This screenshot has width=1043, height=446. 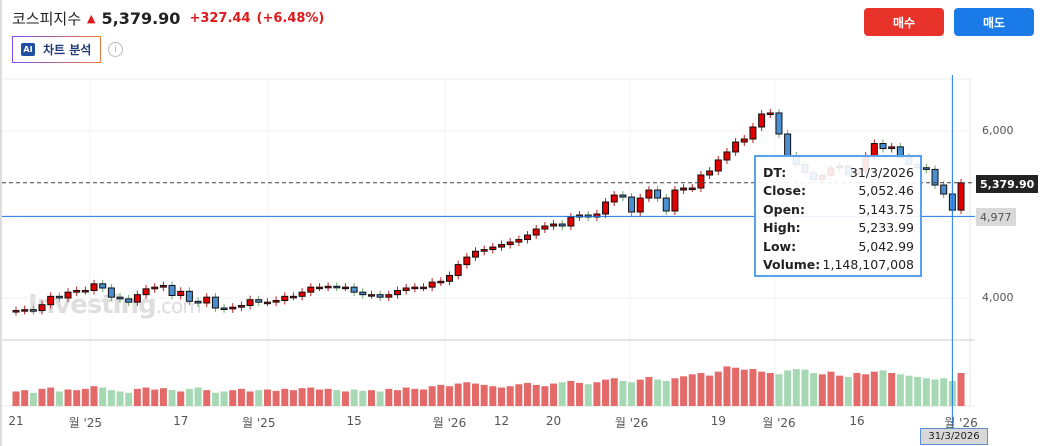 What do you see at coordinates (775, 172) in the screenshot?
I see `tooltip-key: DT:` at bounding box center [775, 172].